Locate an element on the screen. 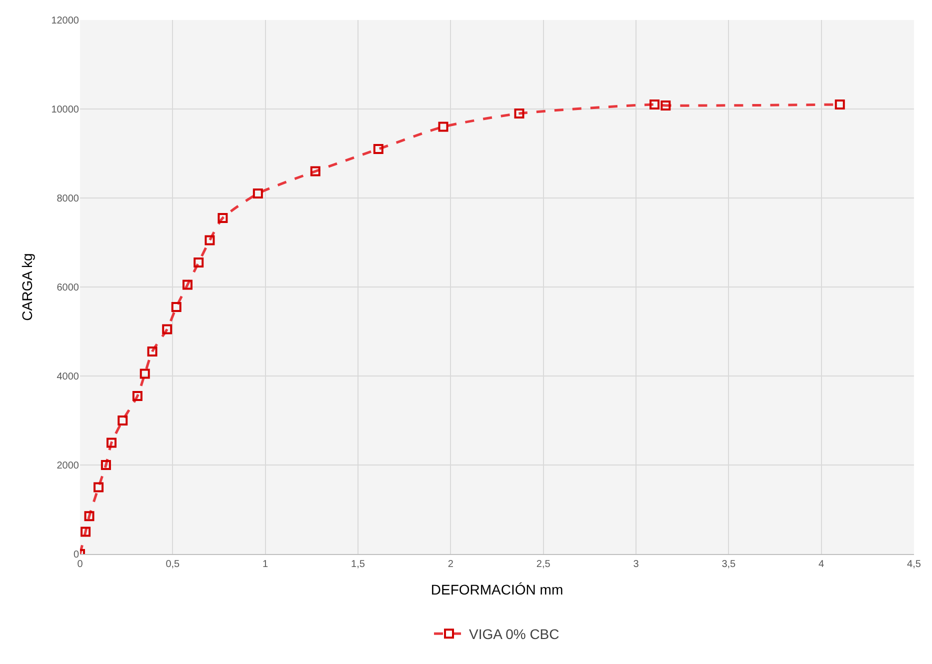 This screenshot has height=664, width=932. x-tick-label: 0,5 is located at coordinates (173, 564).